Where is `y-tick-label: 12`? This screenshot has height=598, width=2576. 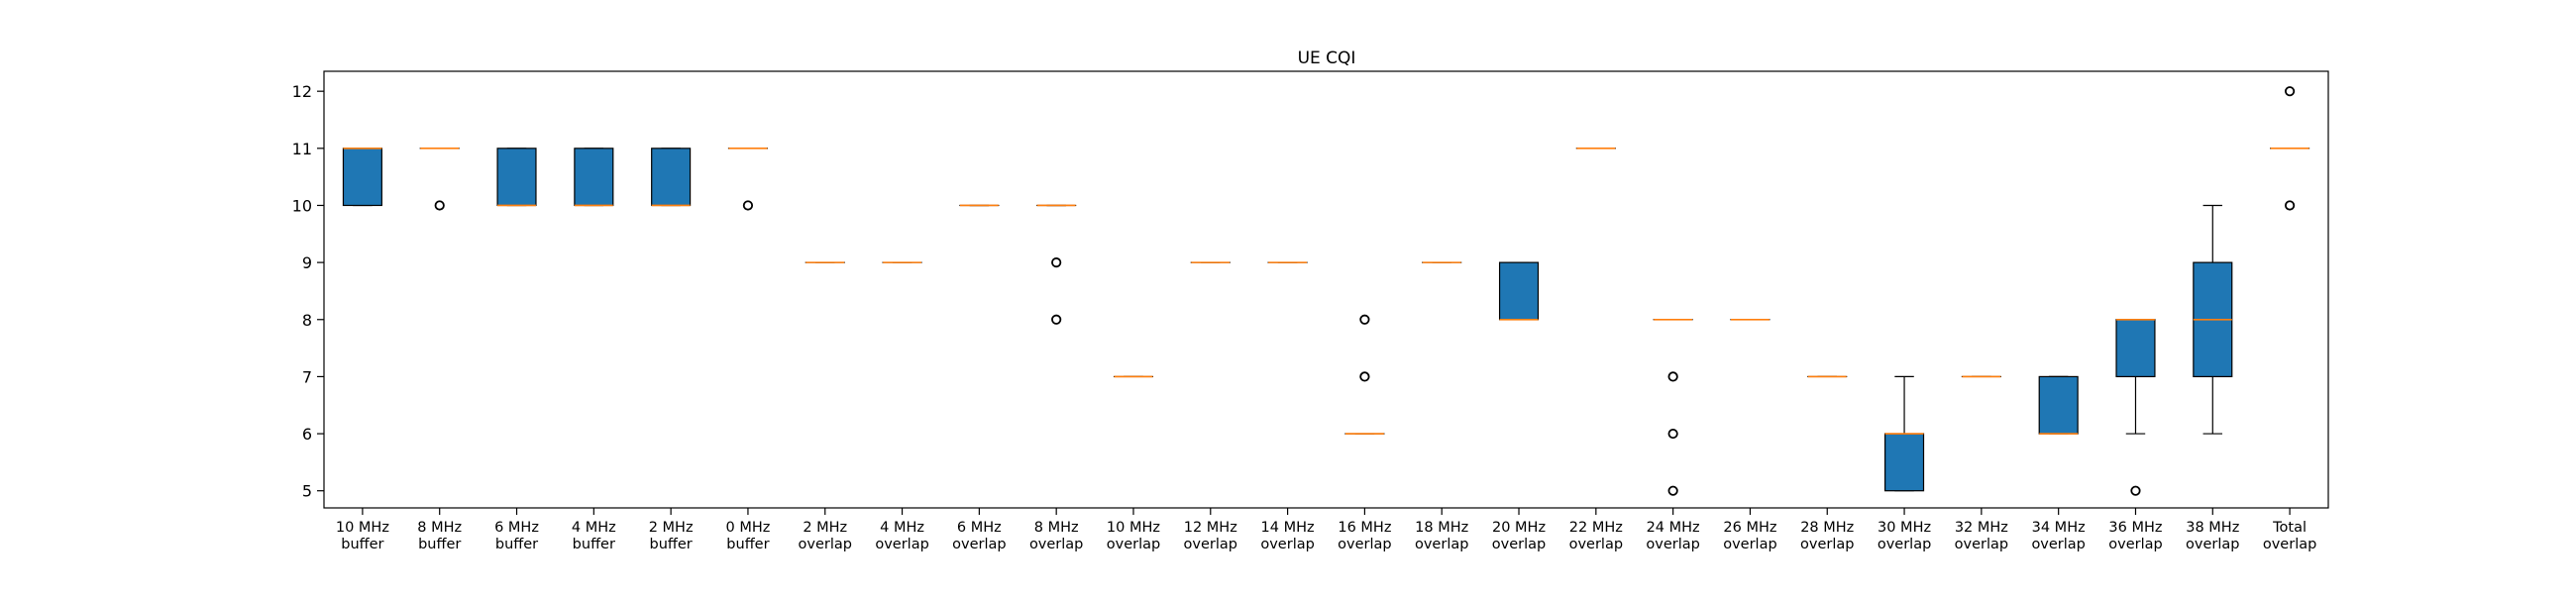 y-tick-label: 12 is located at coordinates (302, 91).